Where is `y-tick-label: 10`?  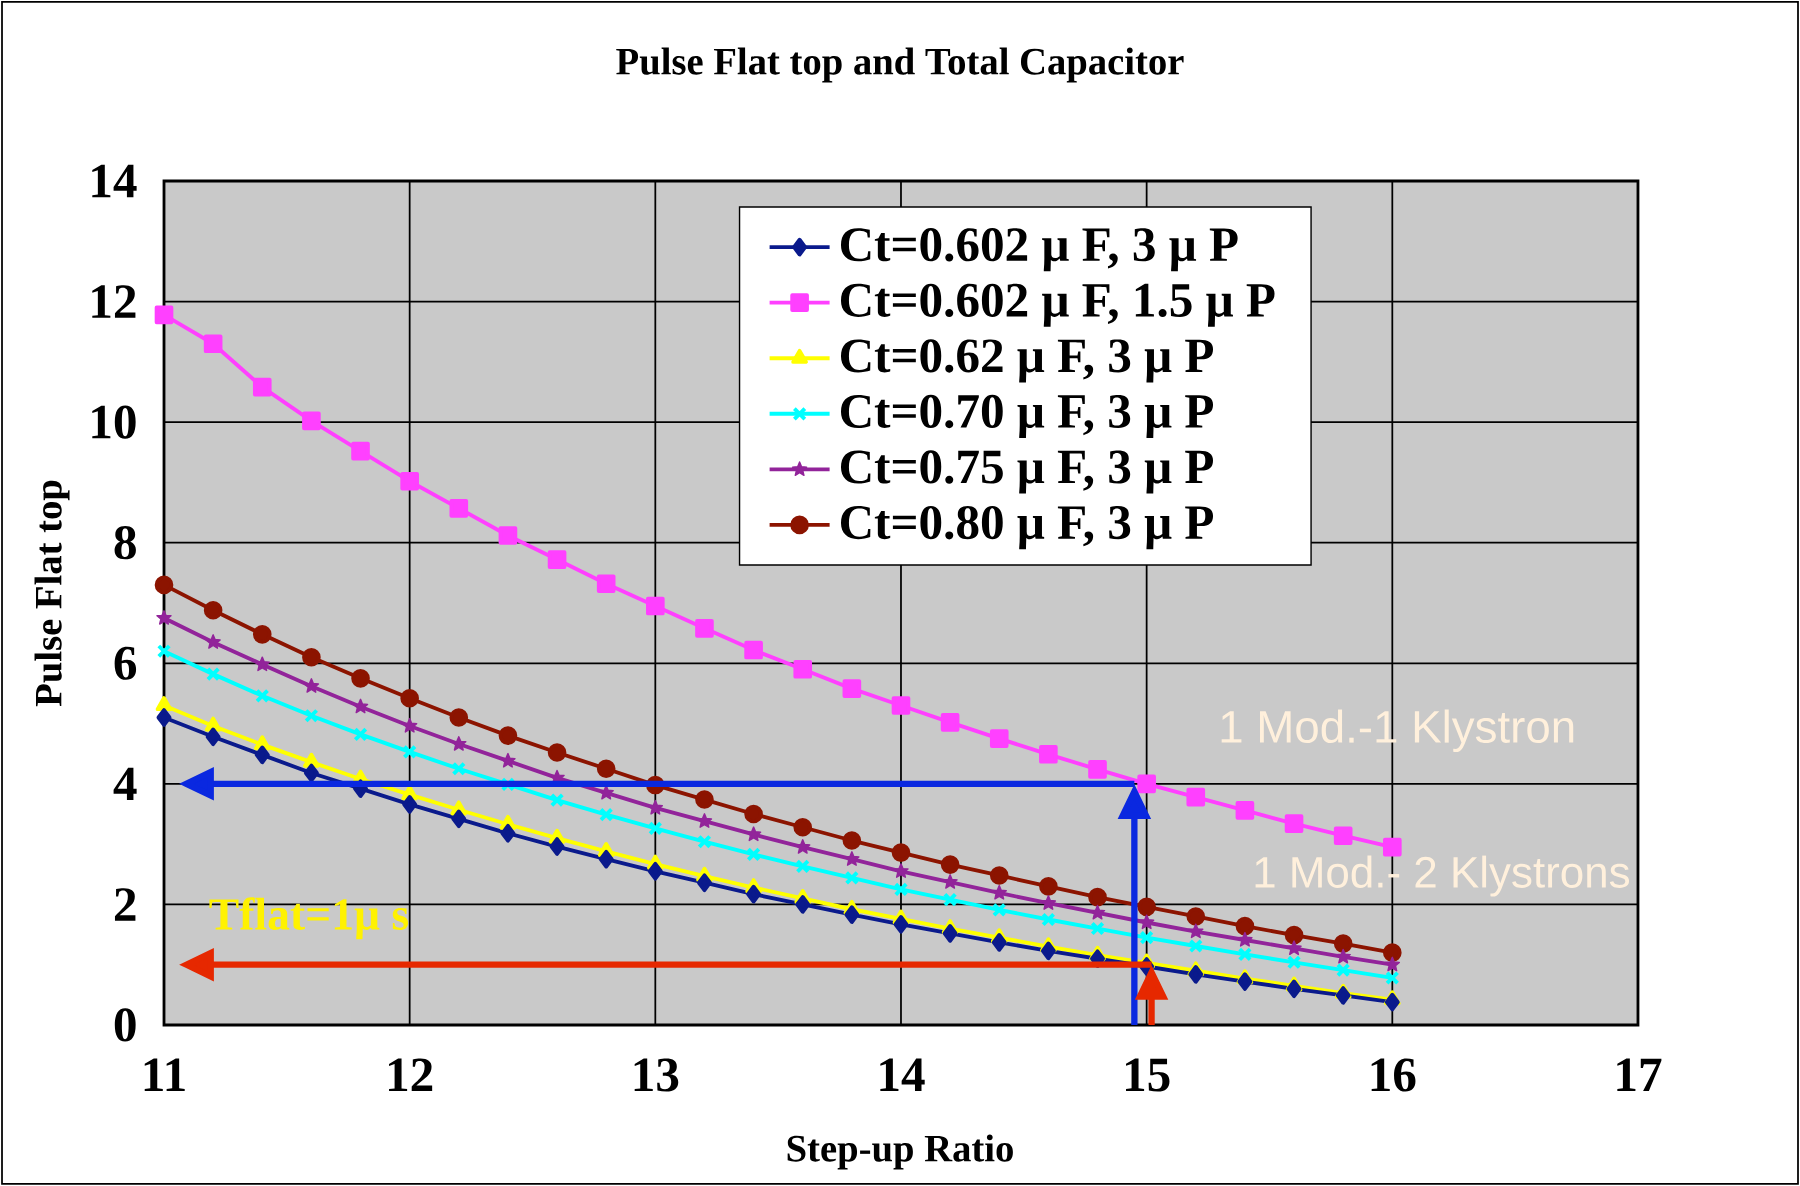 y-tick-label: 10 is located at coordinates (114, 422).